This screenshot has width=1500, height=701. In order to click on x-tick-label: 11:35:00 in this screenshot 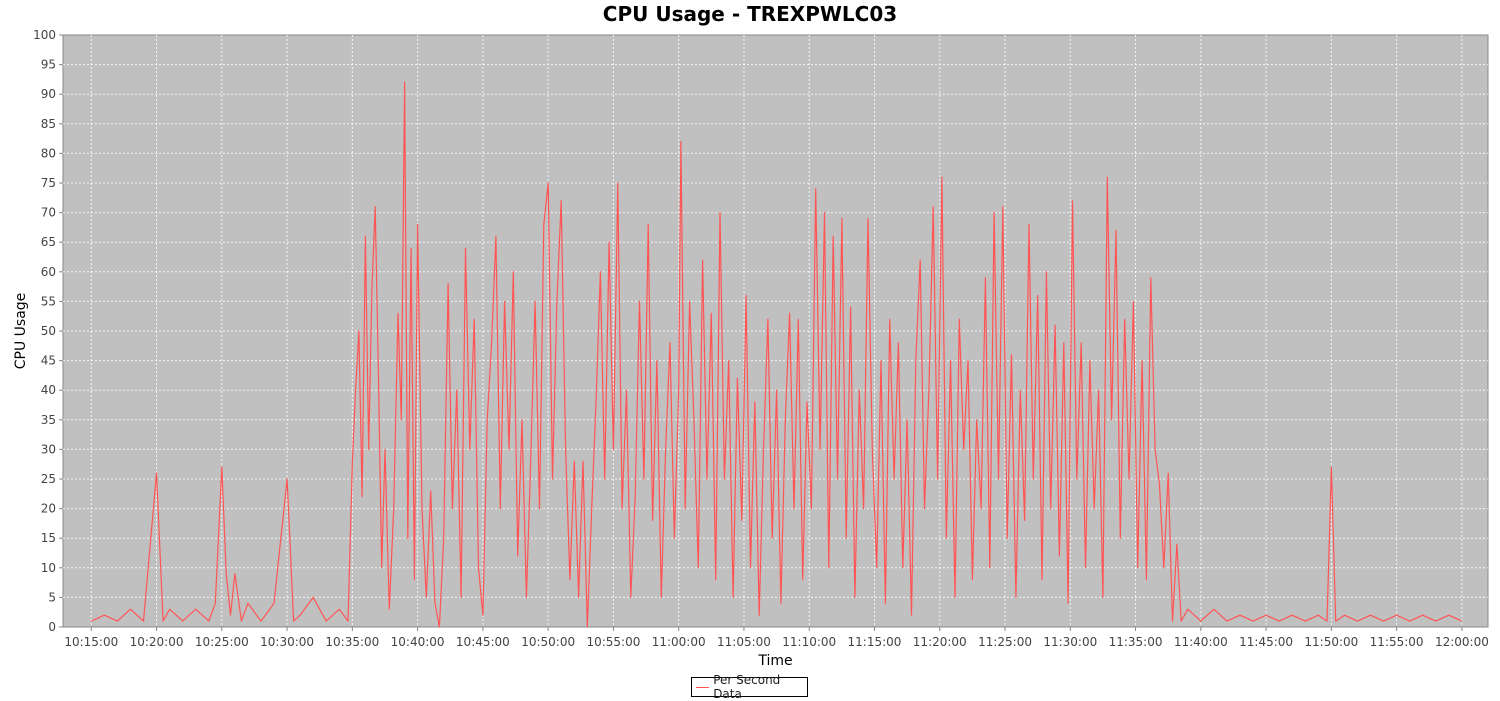, I will do `click(1136, 642)`.